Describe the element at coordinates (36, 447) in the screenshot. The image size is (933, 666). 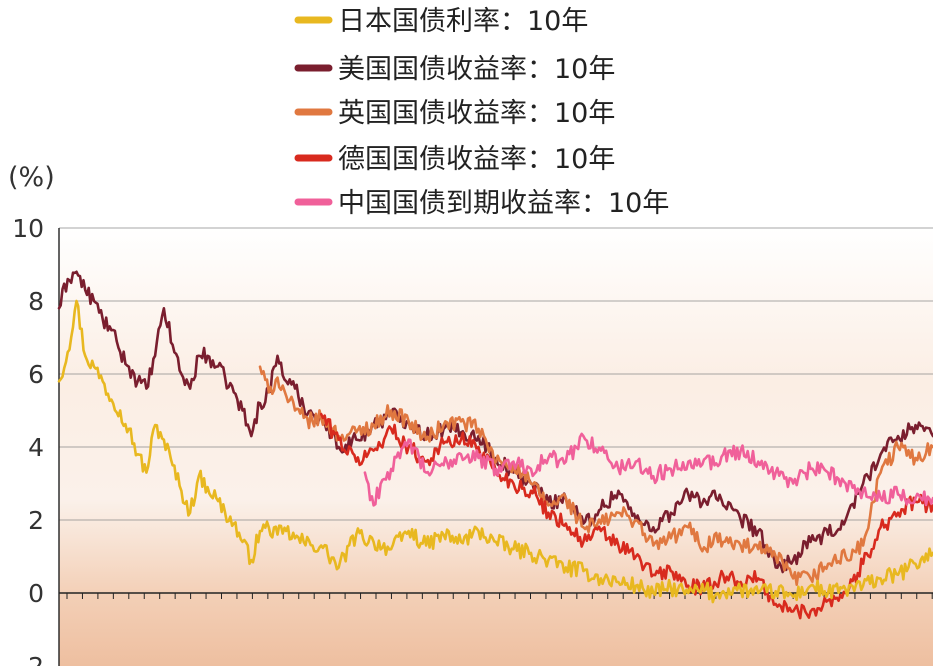
I see `y-tick-label: 4` at that location.